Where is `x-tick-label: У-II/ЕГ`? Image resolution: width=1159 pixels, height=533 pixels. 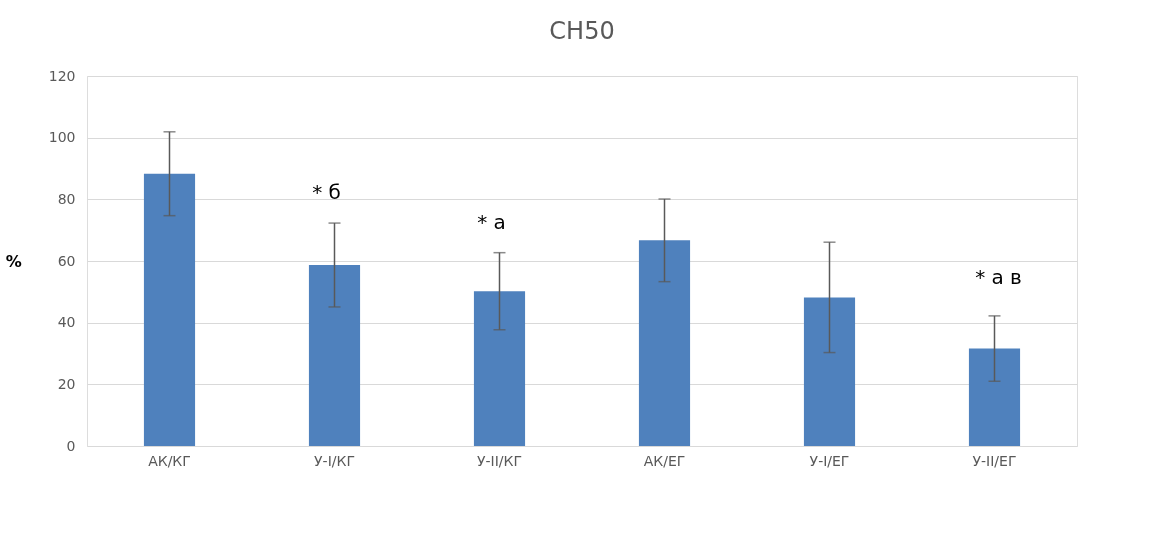
x-tick-label: У-II/ЕГ is located at coordinates (994, 460).